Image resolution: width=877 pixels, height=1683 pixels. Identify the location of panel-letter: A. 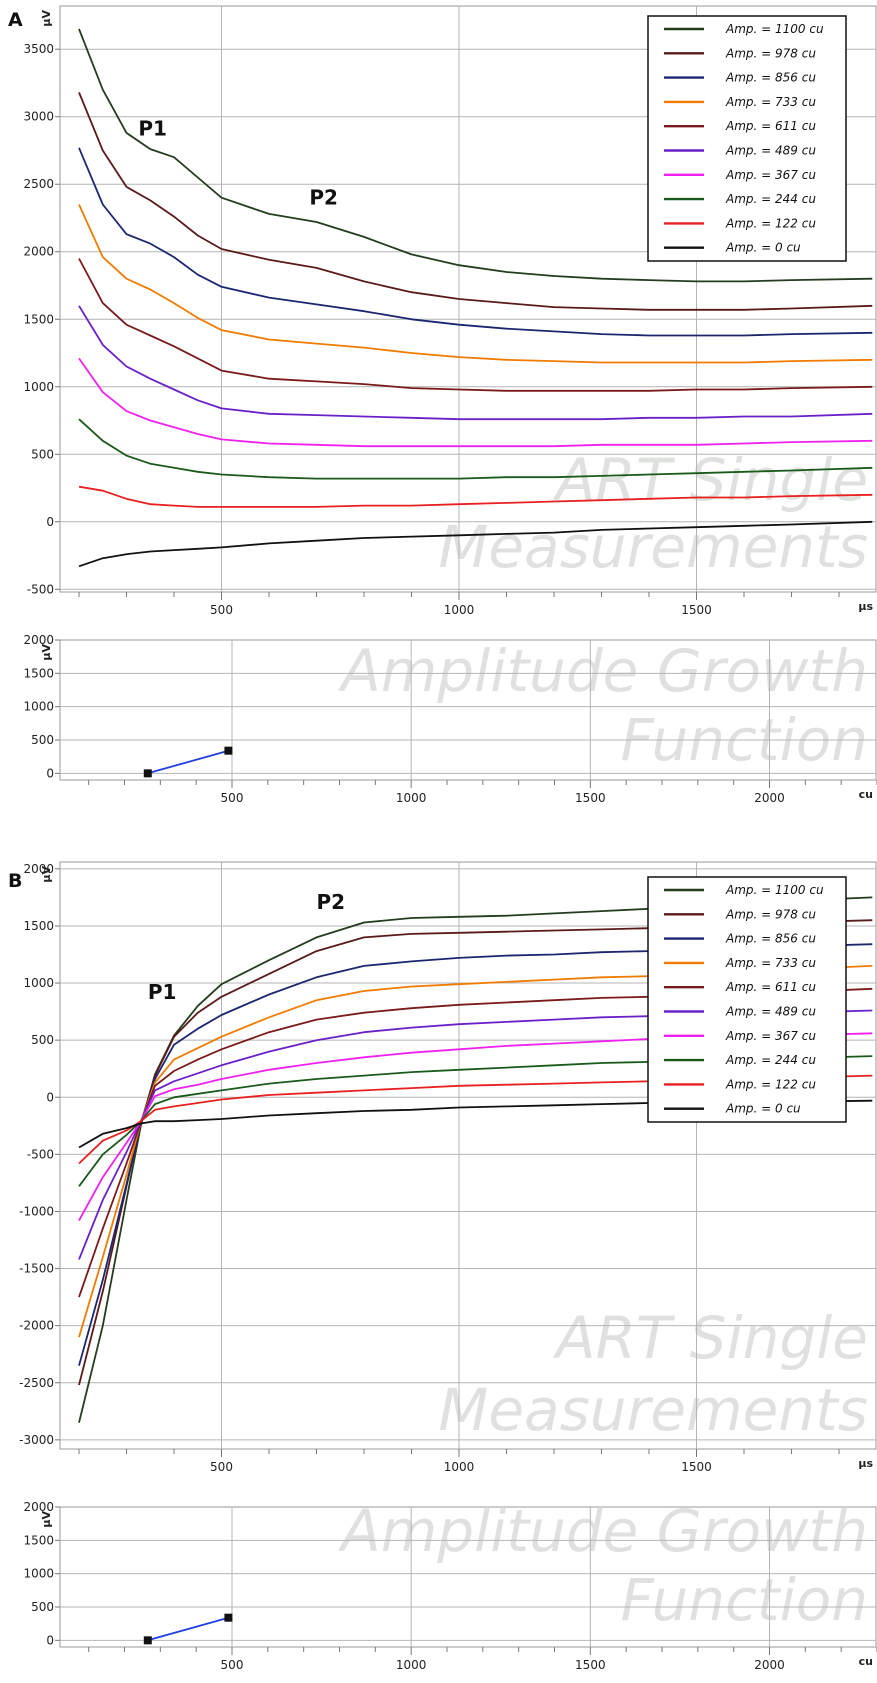
(15, 20).